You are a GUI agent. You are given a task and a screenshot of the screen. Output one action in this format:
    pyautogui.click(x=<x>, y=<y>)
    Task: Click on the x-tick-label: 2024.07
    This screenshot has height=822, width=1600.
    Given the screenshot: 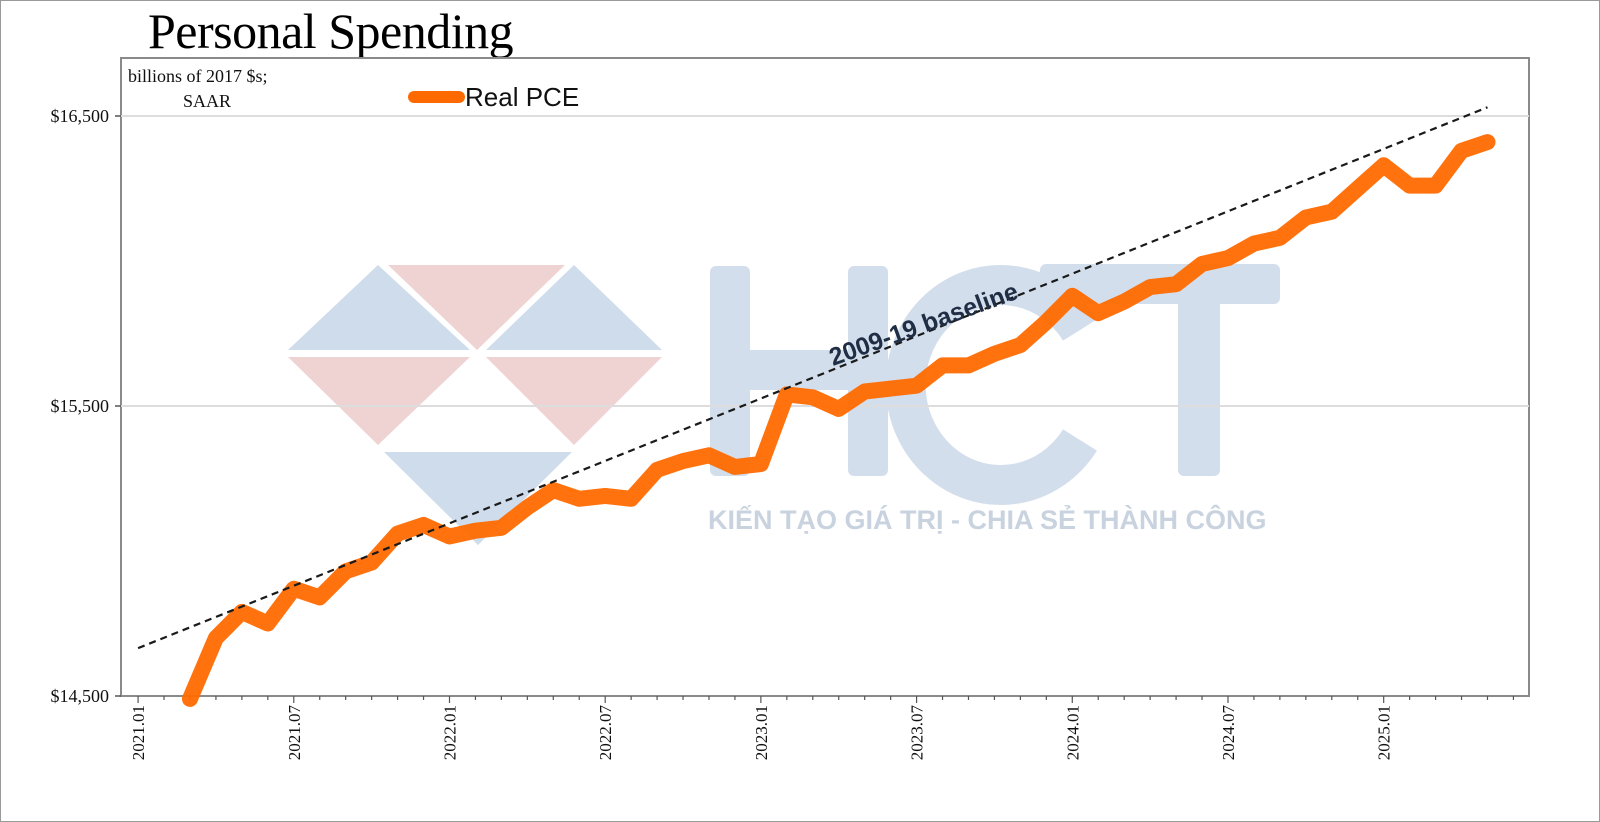 What is the action you would take?
    pyautogui.click(x=1228, y=733)
    